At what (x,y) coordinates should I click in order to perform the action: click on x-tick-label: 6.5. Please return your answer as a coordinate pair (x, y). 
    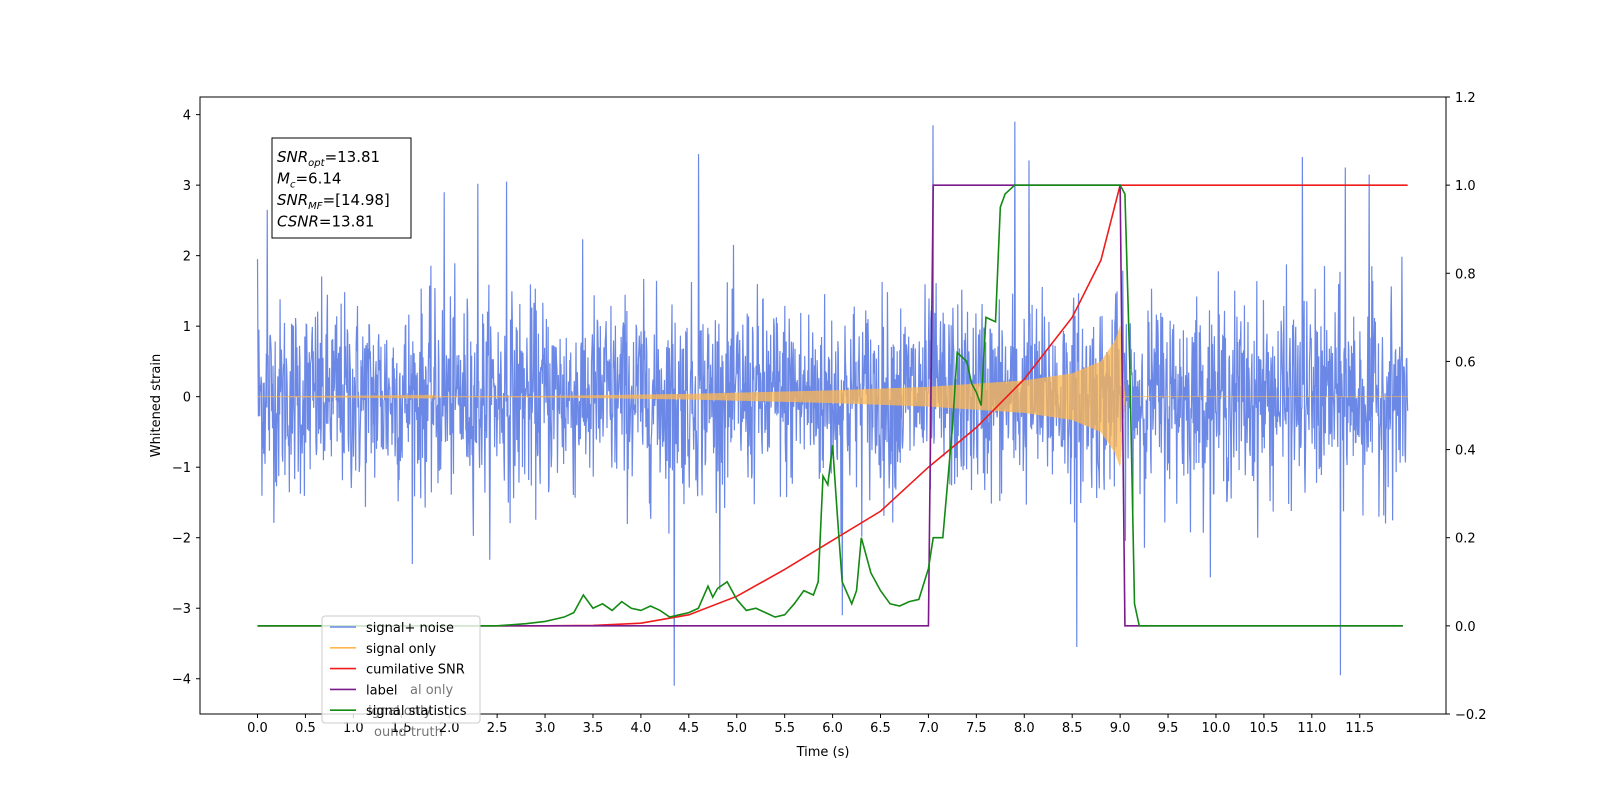
    Looking at the image, I should click on (880, 728).